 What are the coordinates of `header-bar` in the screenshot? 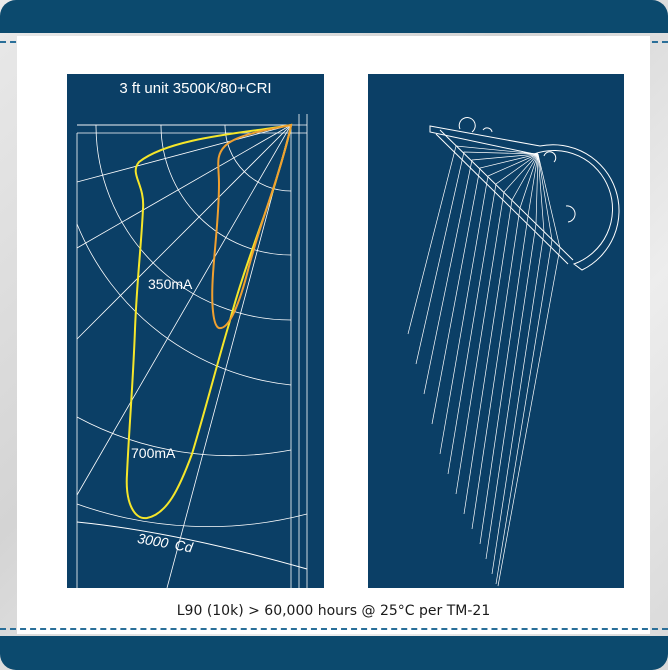 It's located at (334, 16).